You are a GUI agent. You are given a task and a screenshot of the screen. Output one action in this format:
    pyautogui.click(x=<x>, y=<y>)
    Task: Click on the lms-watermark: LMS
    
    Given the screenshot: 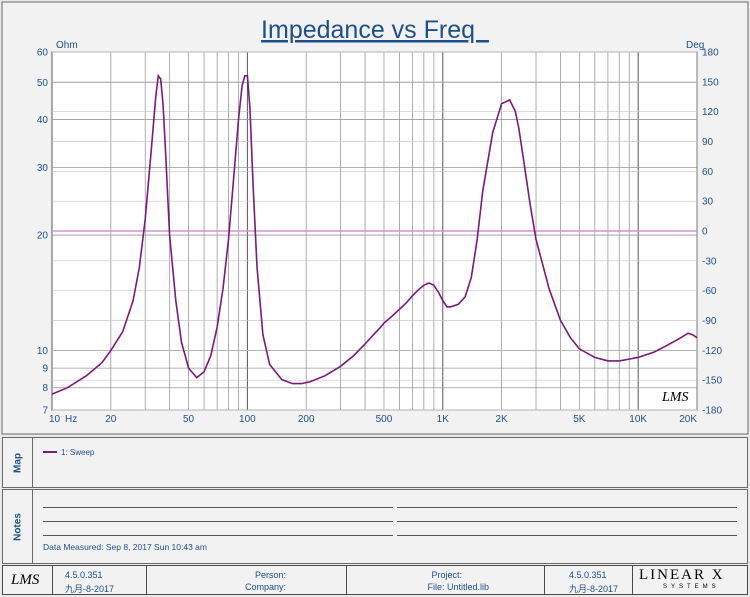 What is the action you would take?
    pyautogui.click(x=674, y=397)
    